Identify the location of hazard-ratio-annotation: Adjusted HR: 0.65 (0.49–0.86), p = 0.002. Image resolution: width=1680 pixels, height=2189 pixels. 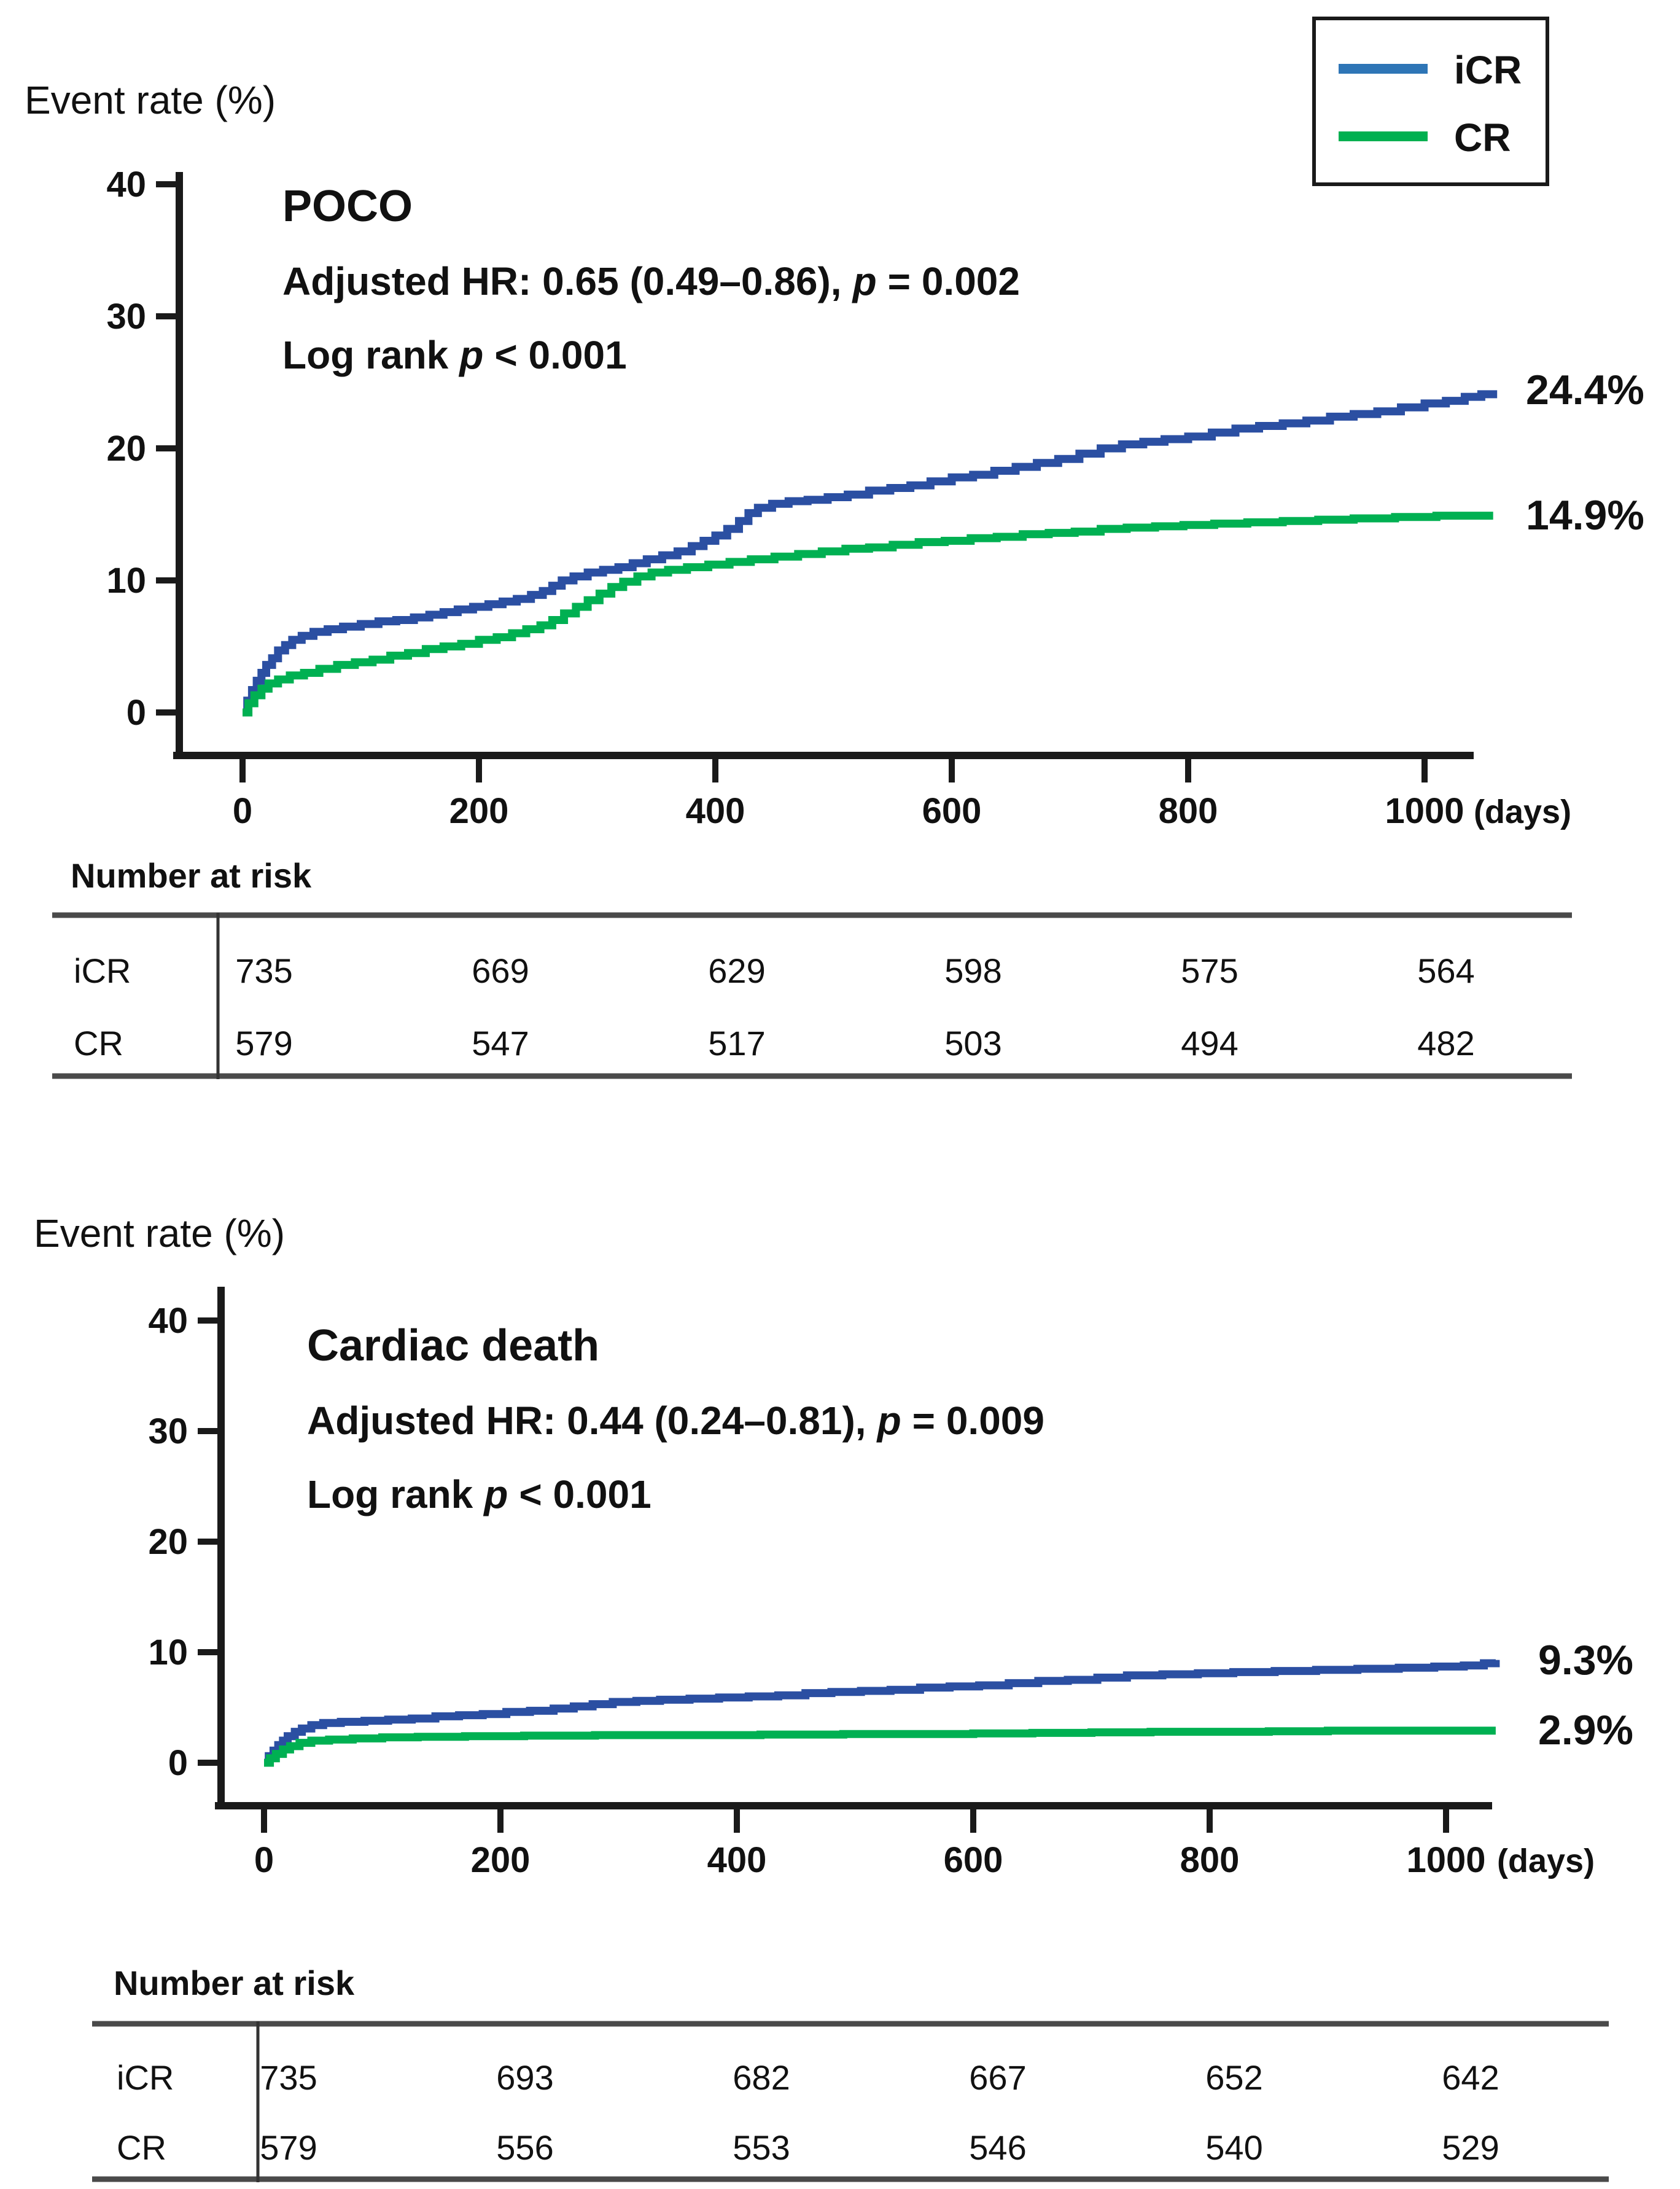
(651, 281).